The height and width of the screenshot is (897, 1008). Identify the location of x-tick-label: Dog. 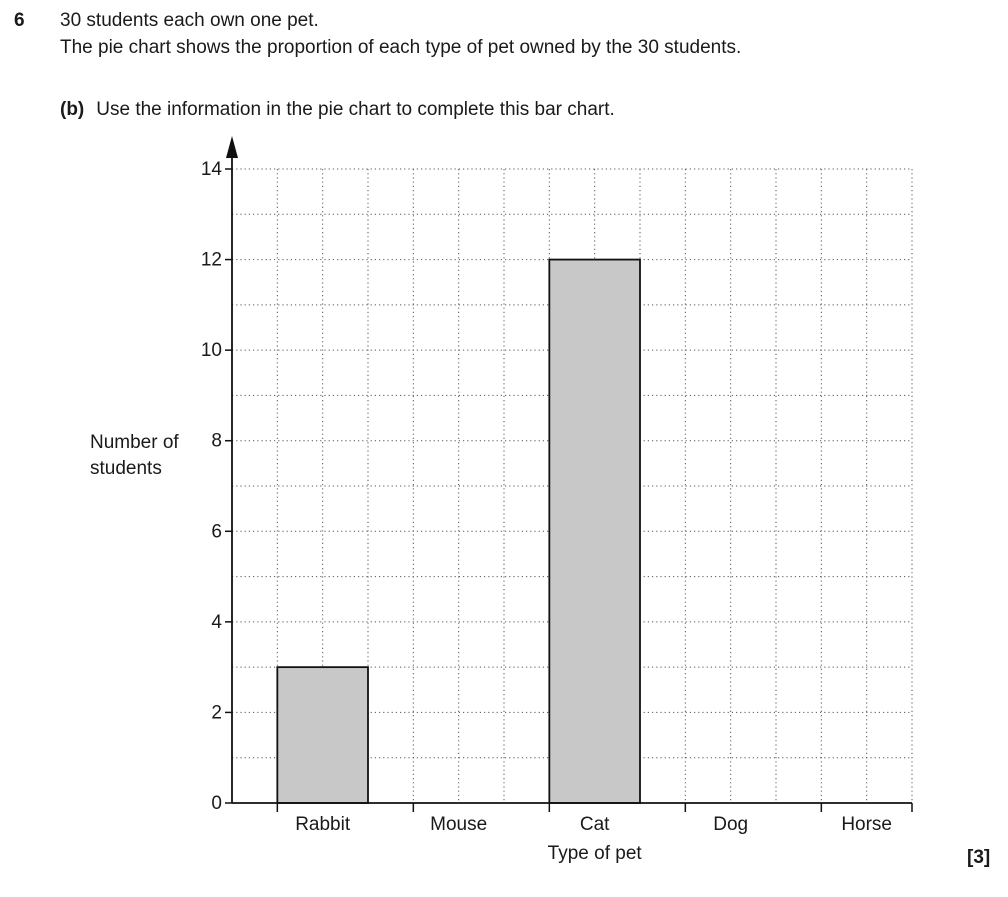
(730, 824).